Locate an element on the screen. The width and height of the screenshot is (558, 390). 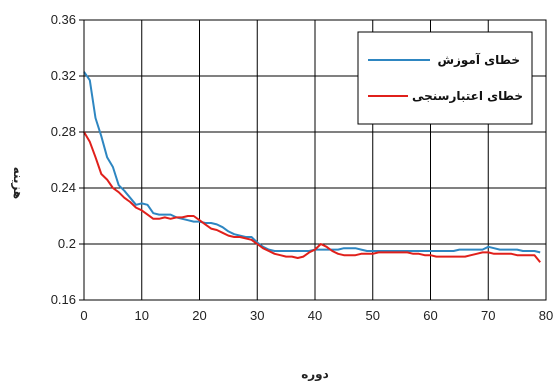
y-tick-label: 0.24 is located at coordinates (63, 187).